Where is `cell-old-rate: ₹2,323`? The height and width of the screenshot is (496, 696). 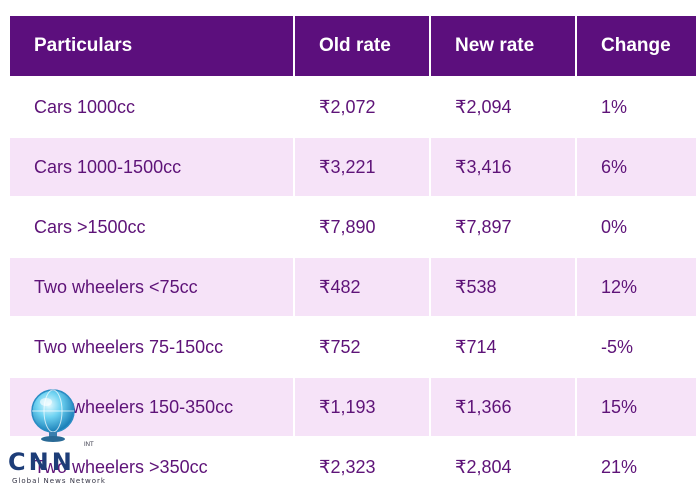
cell-old-rate: ₹2,323 is located at coordinates (362, 466).